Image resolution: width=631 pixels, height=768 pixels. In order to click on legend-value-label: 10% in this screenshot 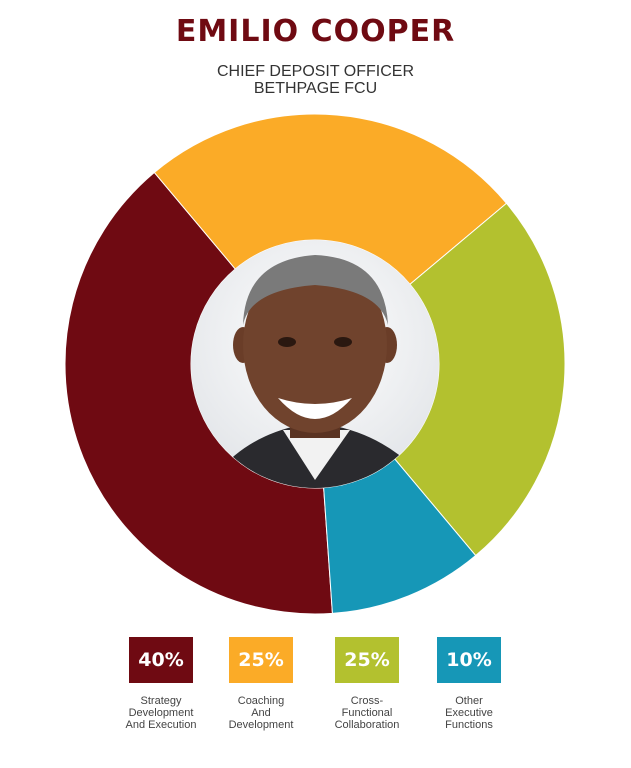, I will do `click(469, 660)`.